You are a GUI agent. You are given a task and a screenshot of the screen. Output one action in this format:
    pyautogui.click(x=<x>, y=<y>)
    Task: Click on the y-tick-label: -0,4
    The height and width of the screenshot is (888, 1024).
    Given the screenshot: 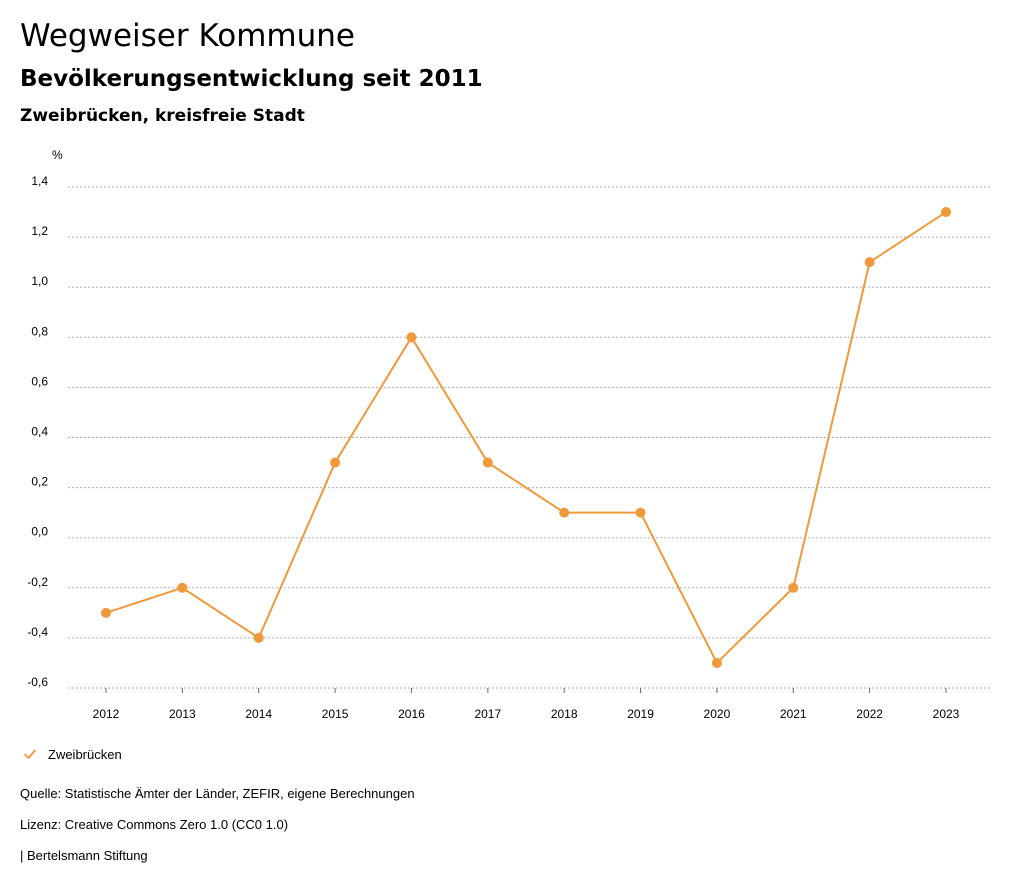 What is the action you would take?
    pyautogui.click(x=37, y=632)
    